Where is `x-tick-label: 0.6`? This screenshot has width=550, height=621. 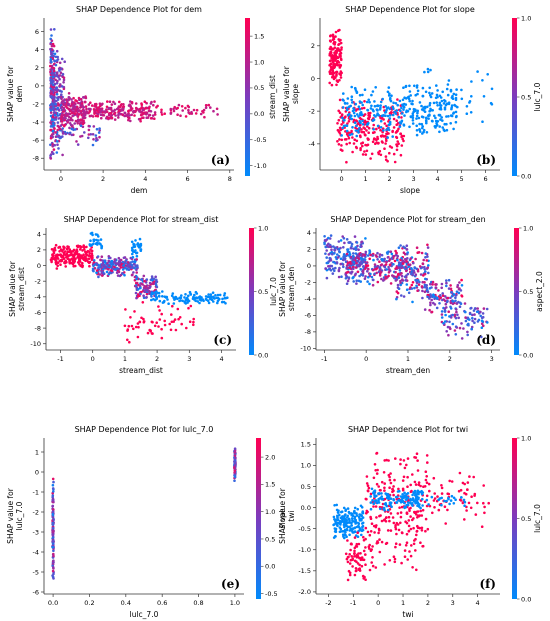 x-tick-label: 0.6 is located at coordinates (162, 603).